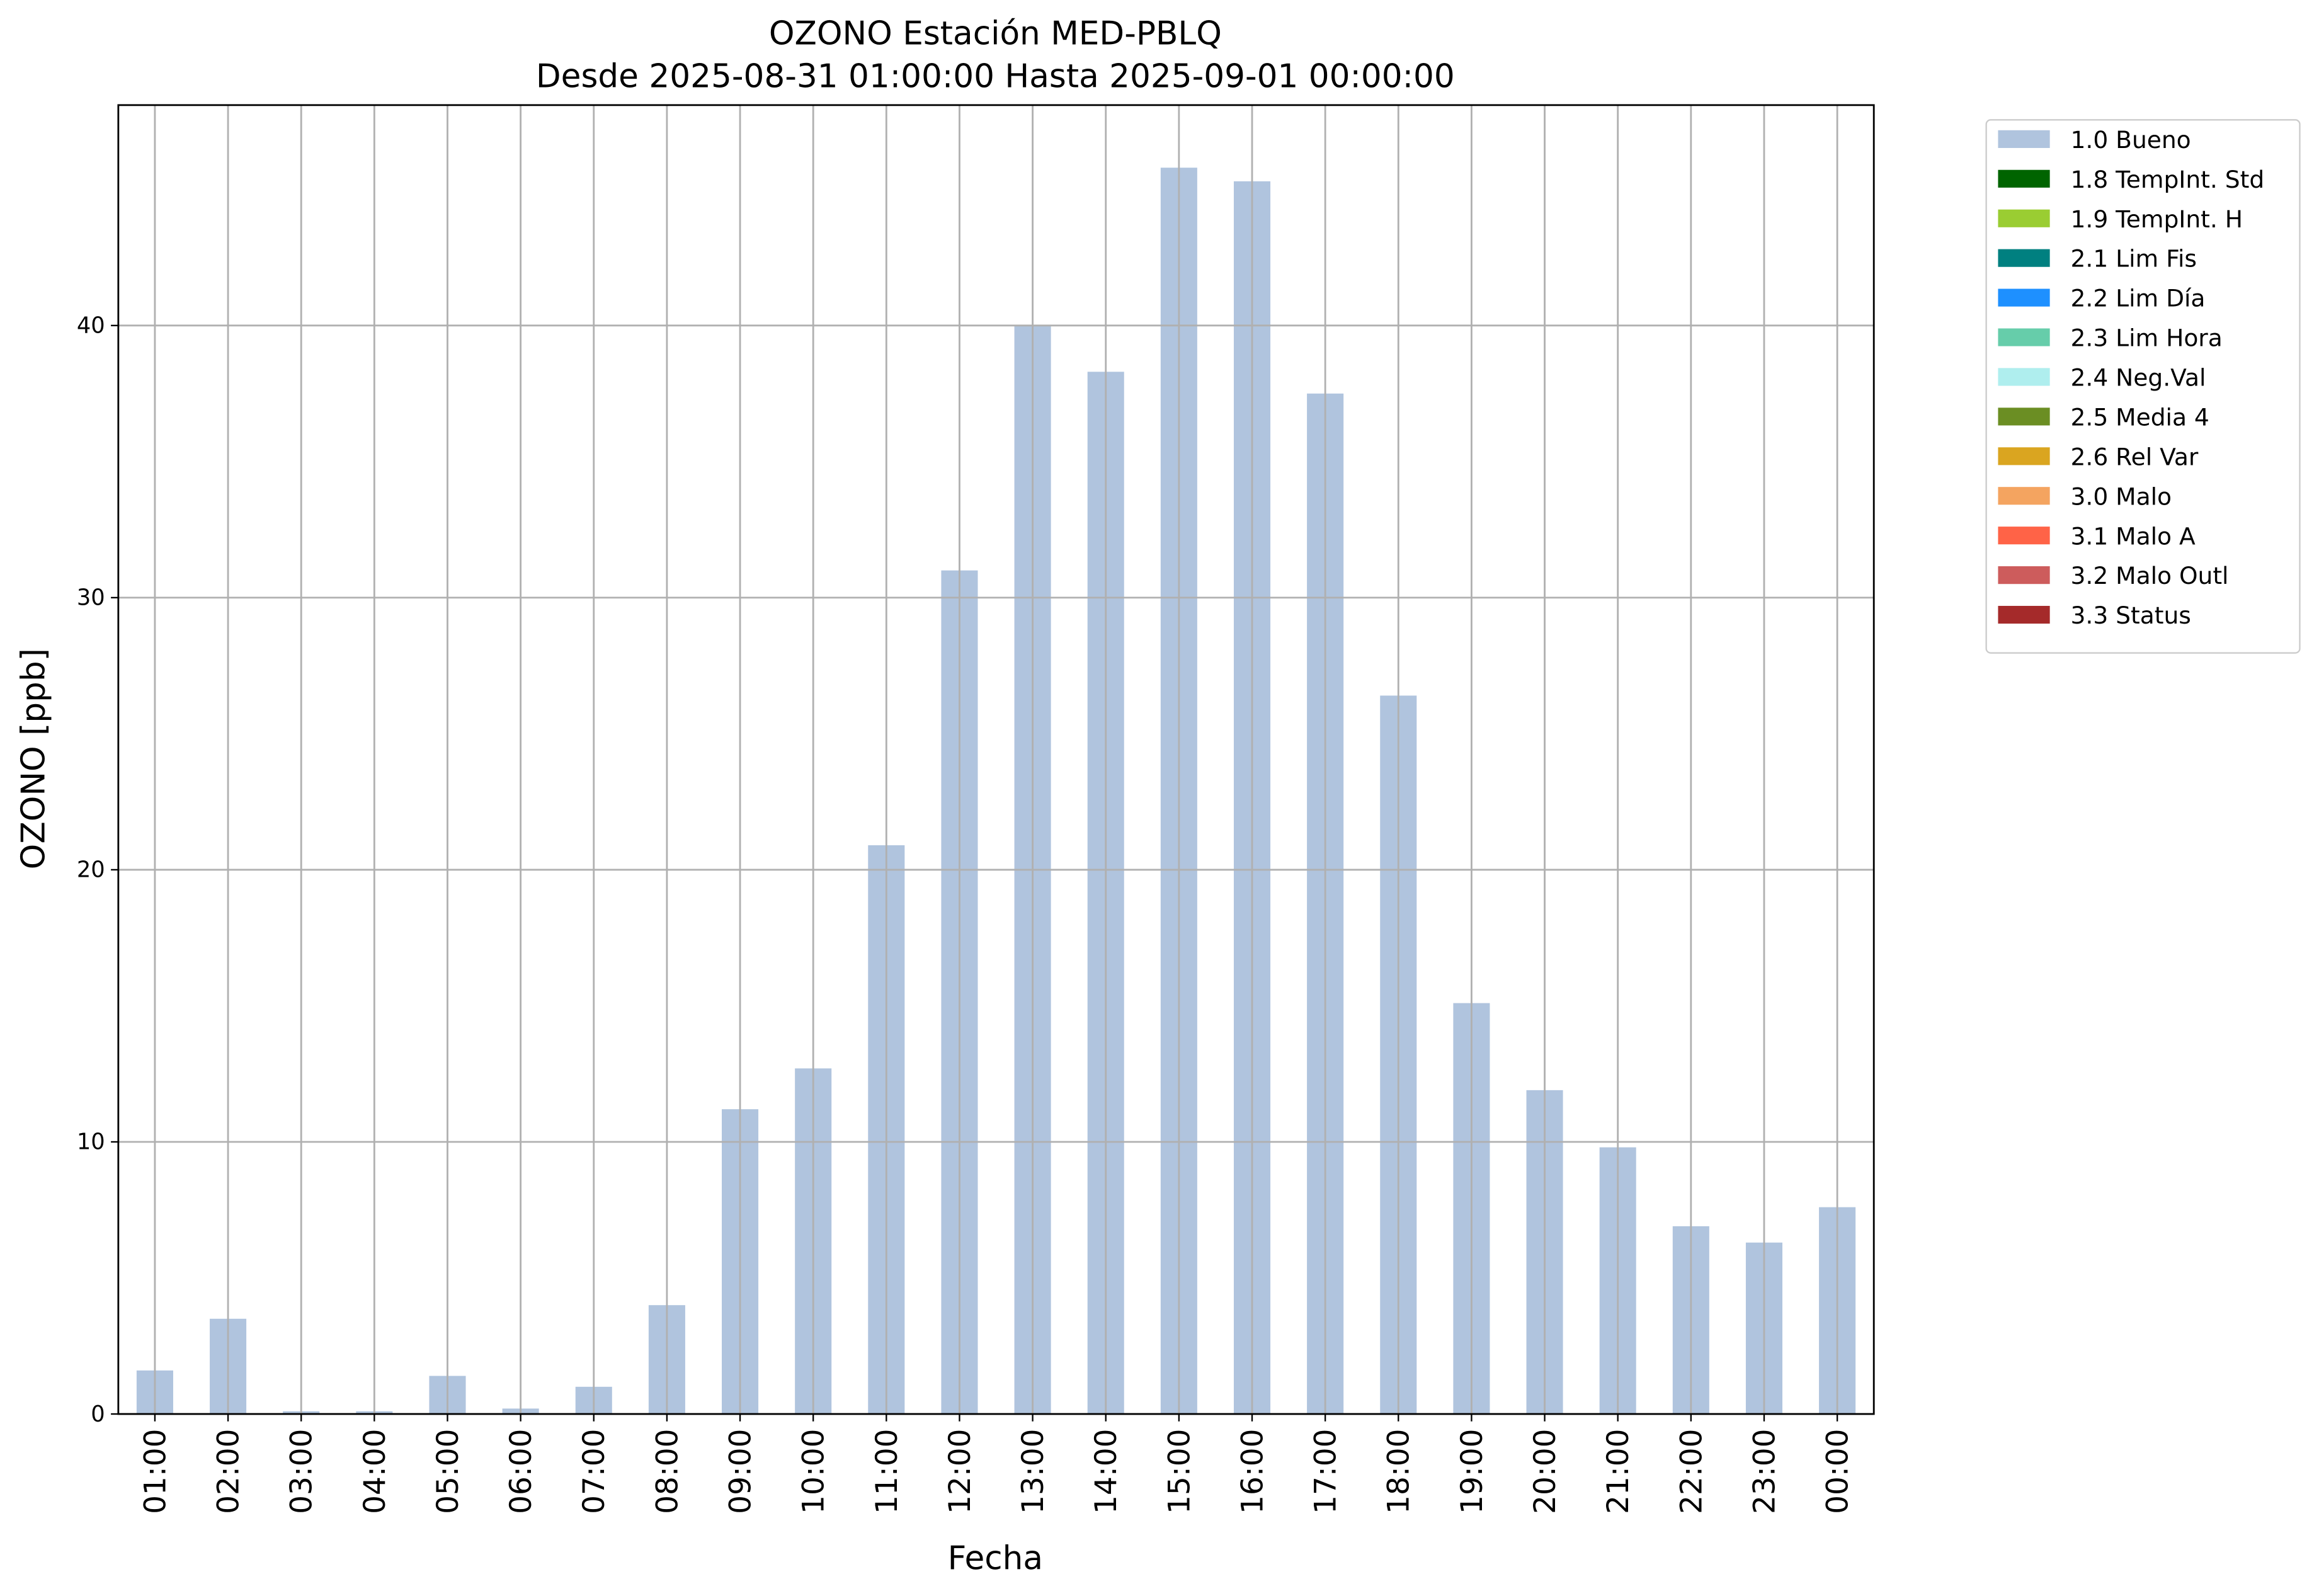 Image resolution: width=2319 pixels, height=1596 pixels. What do you see at coordinates (2138, 378) in the screenshot?
I see `legend-label: 2.4 Neg.Val` at bounding box center [2138, 378].